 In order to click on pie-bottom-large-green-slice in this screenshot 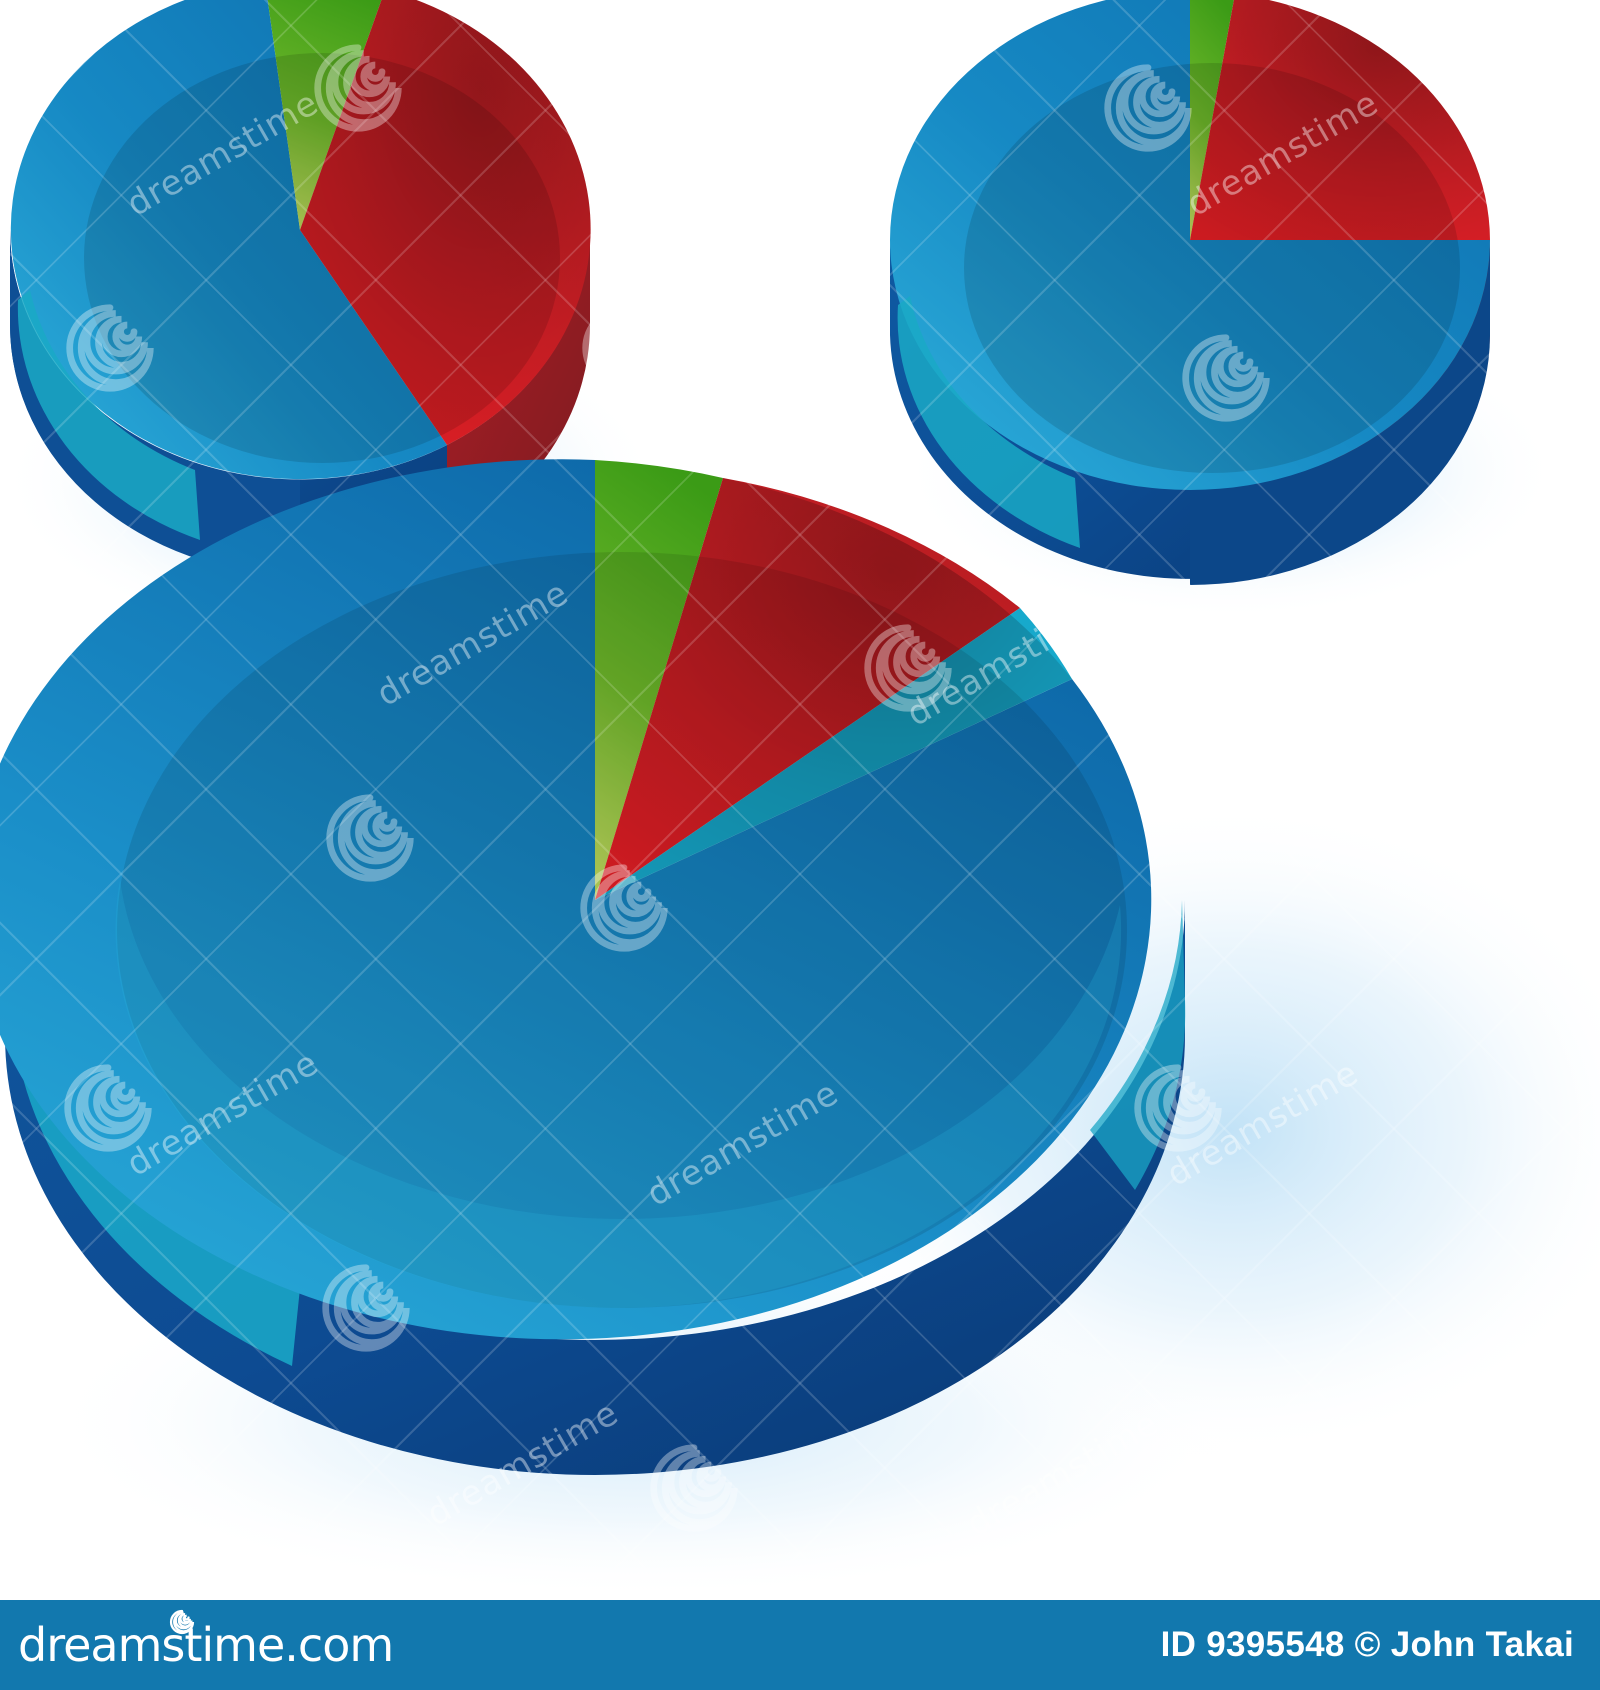, I will do `click(659, 680)`.